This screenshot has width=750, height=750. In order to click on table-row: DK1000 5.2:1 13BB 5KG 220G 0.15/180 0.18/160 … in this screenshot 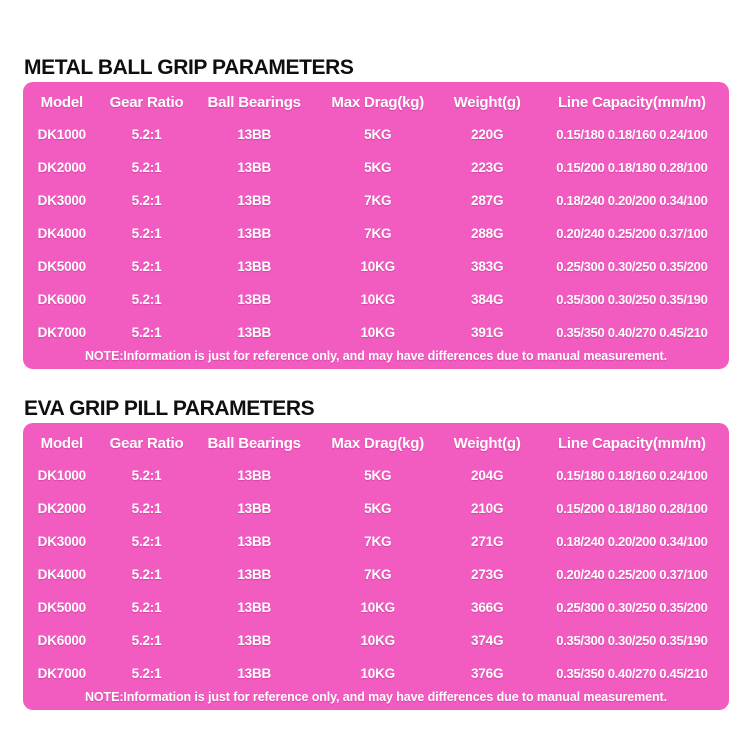, I will do `click(376, 134)`.